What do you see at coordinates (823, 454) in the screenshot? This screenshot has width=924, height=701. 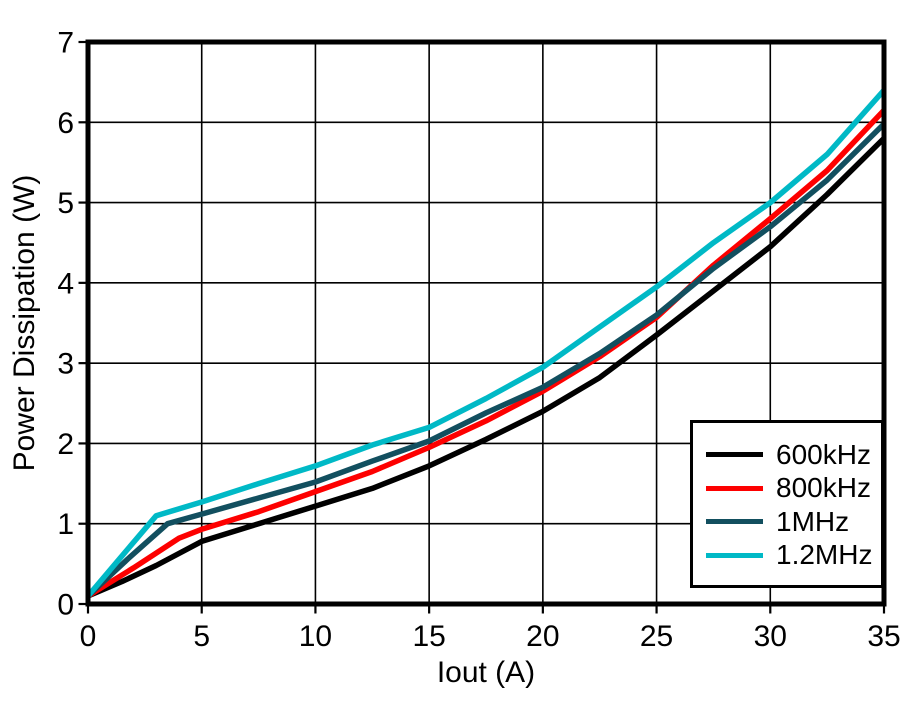 I see `legend-label-600khz: 600kHz` at bounding box center [823, 454].